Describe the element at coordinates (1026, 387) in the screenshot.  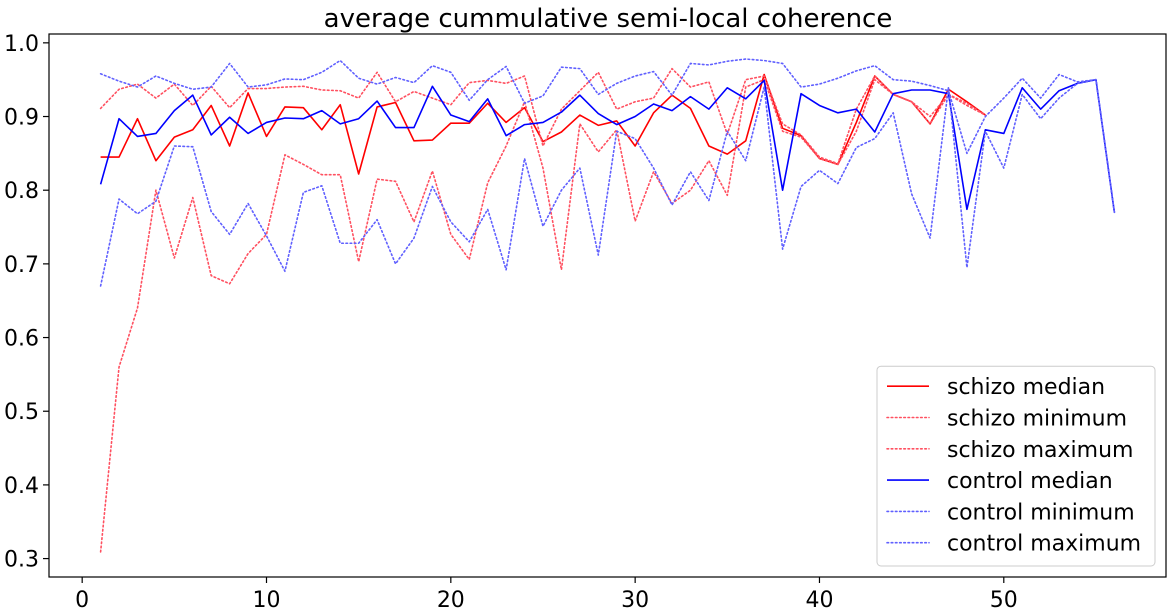
I see `legend-label: schizo median` at that location.